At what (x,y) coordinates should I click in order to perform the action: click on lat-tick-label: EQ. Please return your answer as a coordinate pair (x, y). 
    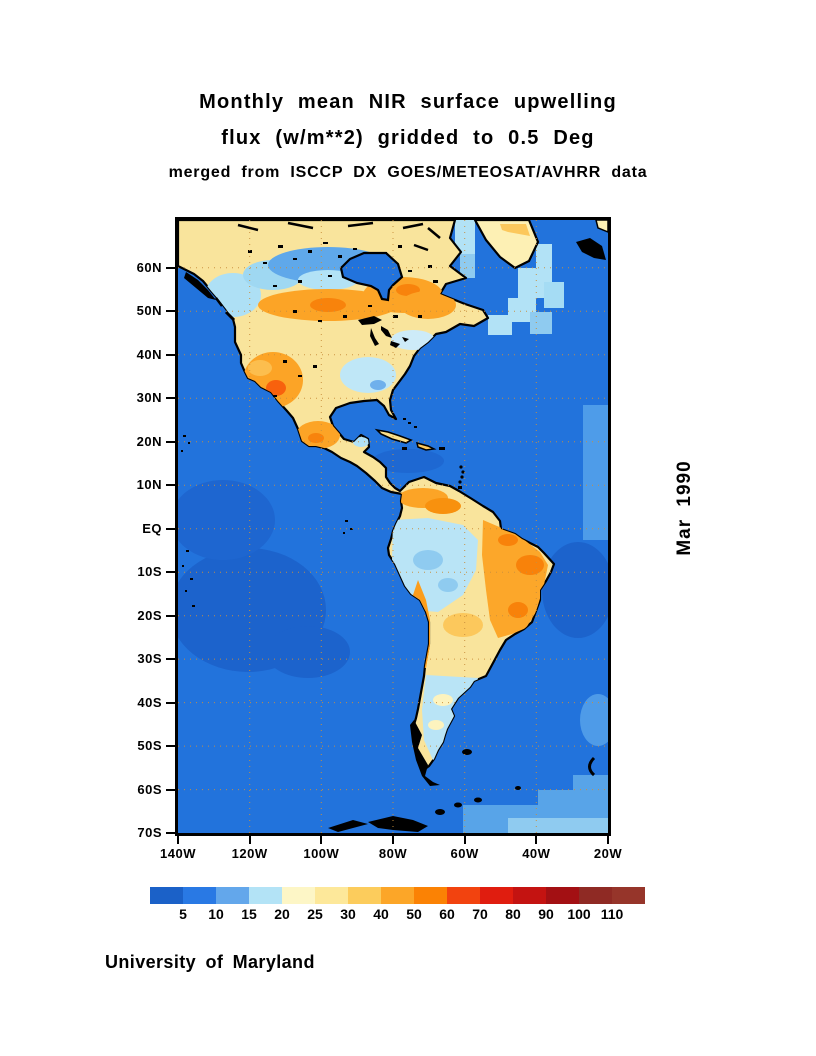
    Looking at the image, I should click on (152, 528).